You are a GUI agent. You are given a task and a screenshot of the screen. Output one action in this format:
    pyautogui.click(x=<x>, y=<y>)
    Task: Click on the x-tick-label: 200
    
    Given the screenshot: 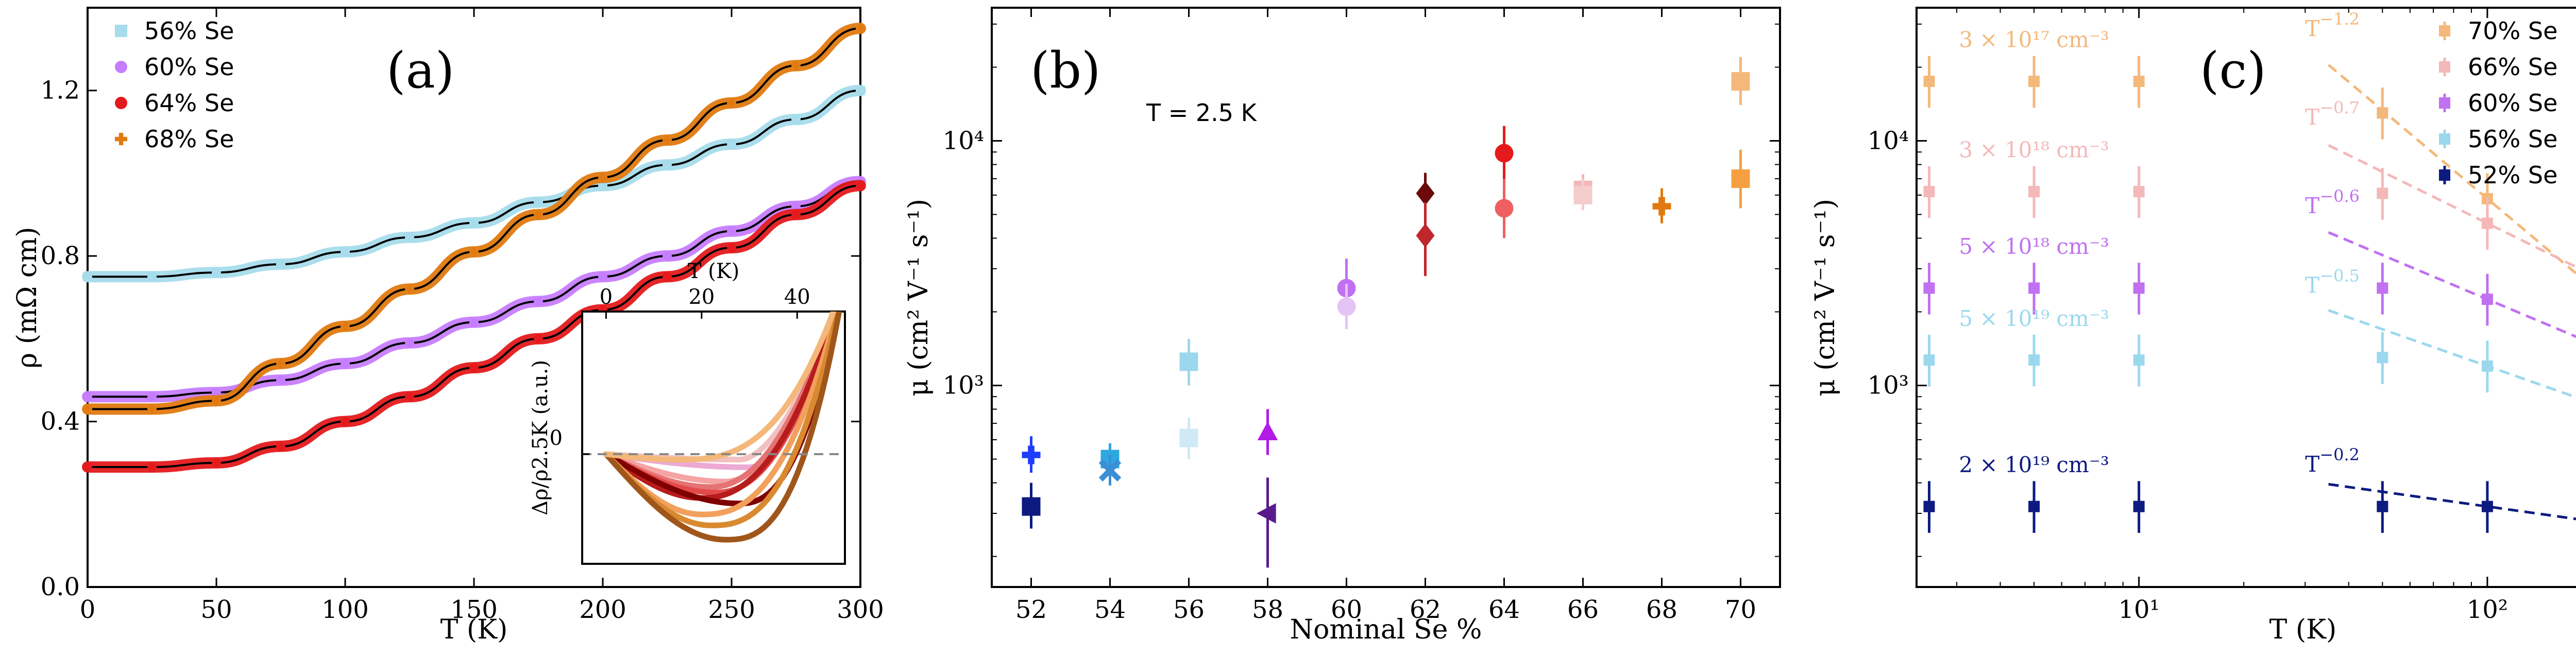 What is the action you would take?
    pyautogui.click(x=602, y=609)
    